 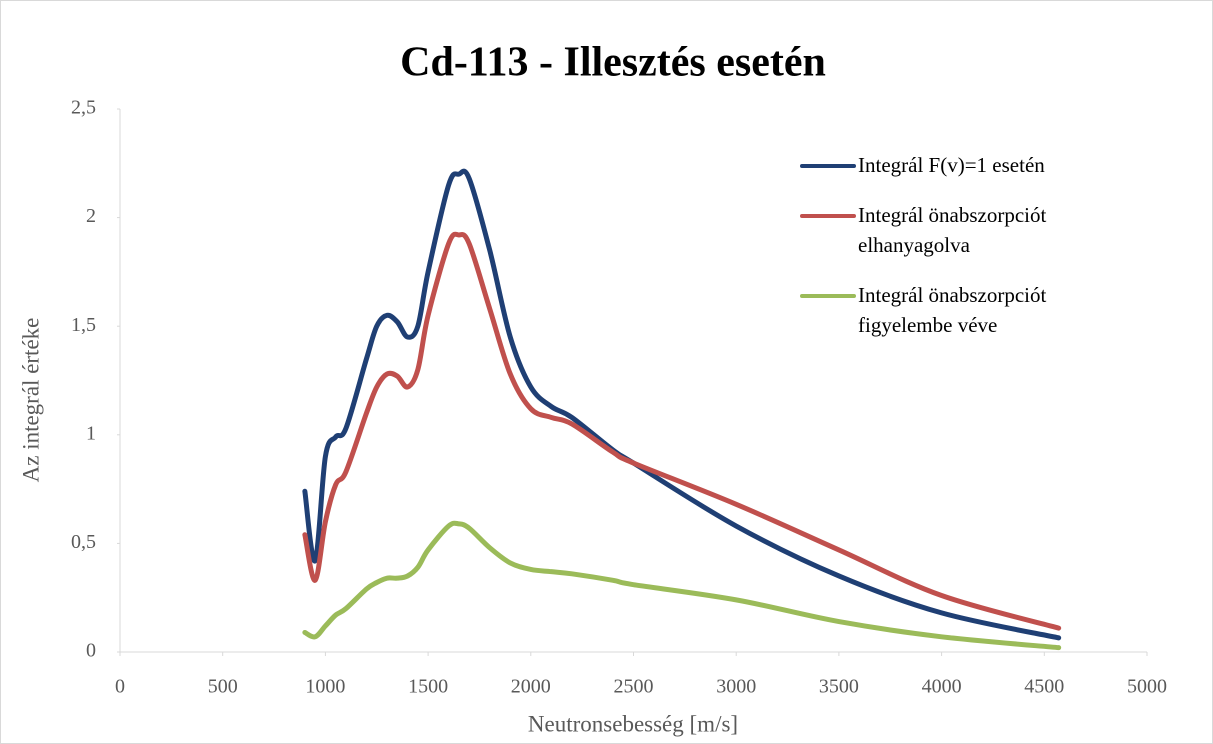 I want to click on y-tick-label: 1,5, so click(x=83, y=325).